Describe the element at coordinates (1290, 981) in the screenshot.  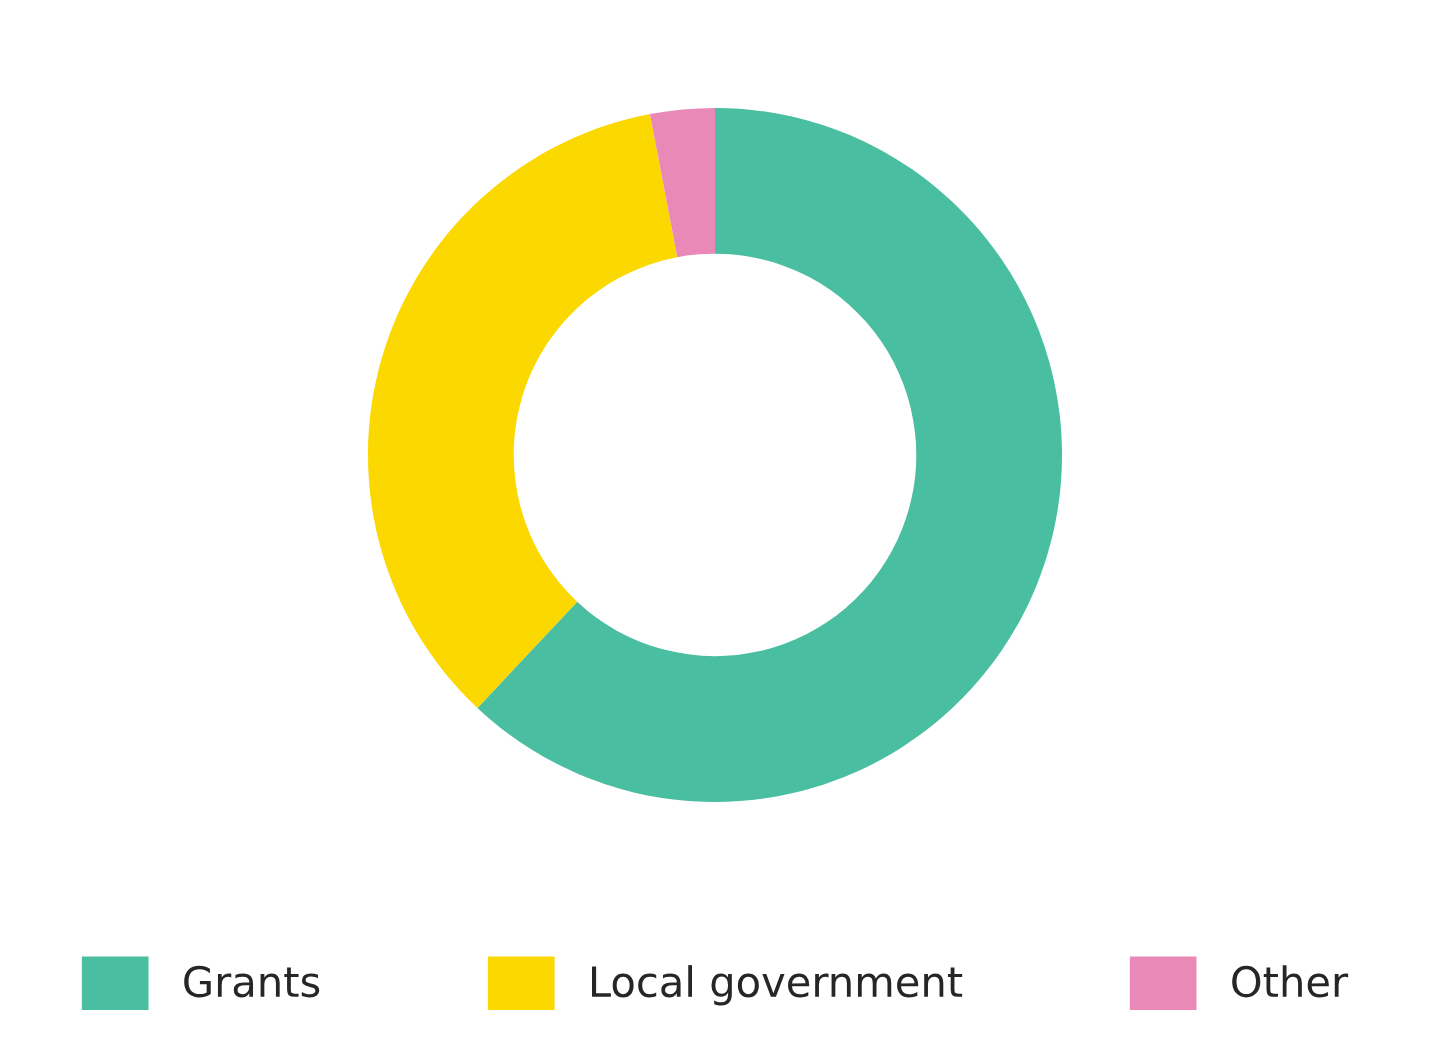
I see `legend-label: Other` at that location.